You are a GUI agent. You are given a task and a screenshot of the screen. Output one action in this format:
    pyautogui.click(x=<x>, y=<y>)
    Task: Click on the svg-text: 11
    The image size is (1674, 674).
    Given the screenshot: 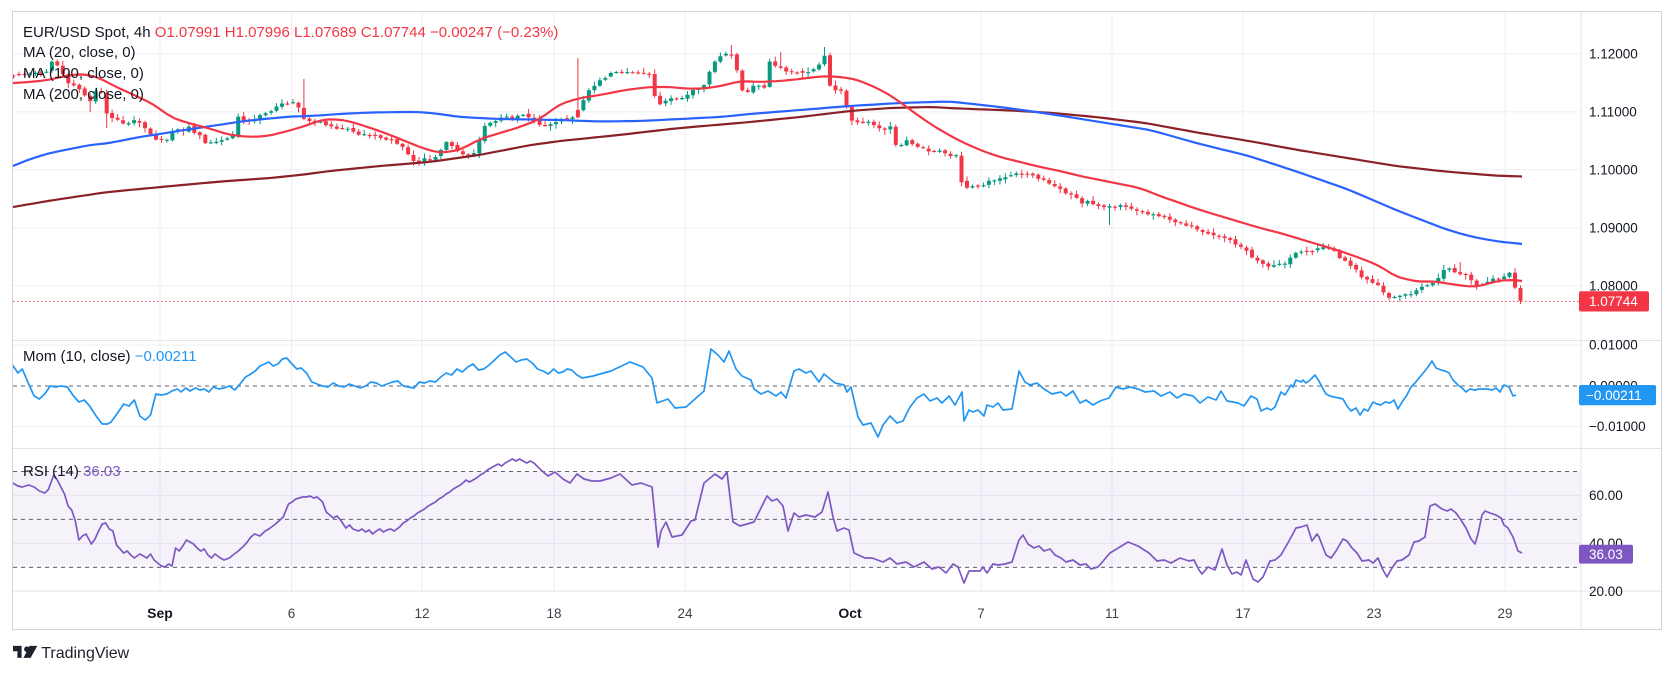 What is the action you would take?
    pyautogui.click(x=1112, y=613)
    